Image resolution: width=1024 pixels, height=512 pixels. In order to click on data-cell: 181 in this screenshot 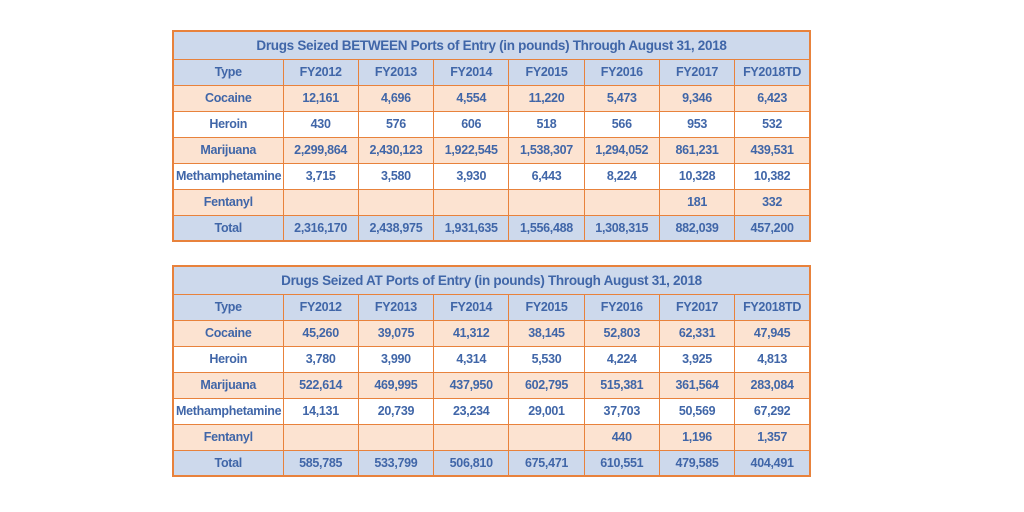, I will do `click(697, 202)`.